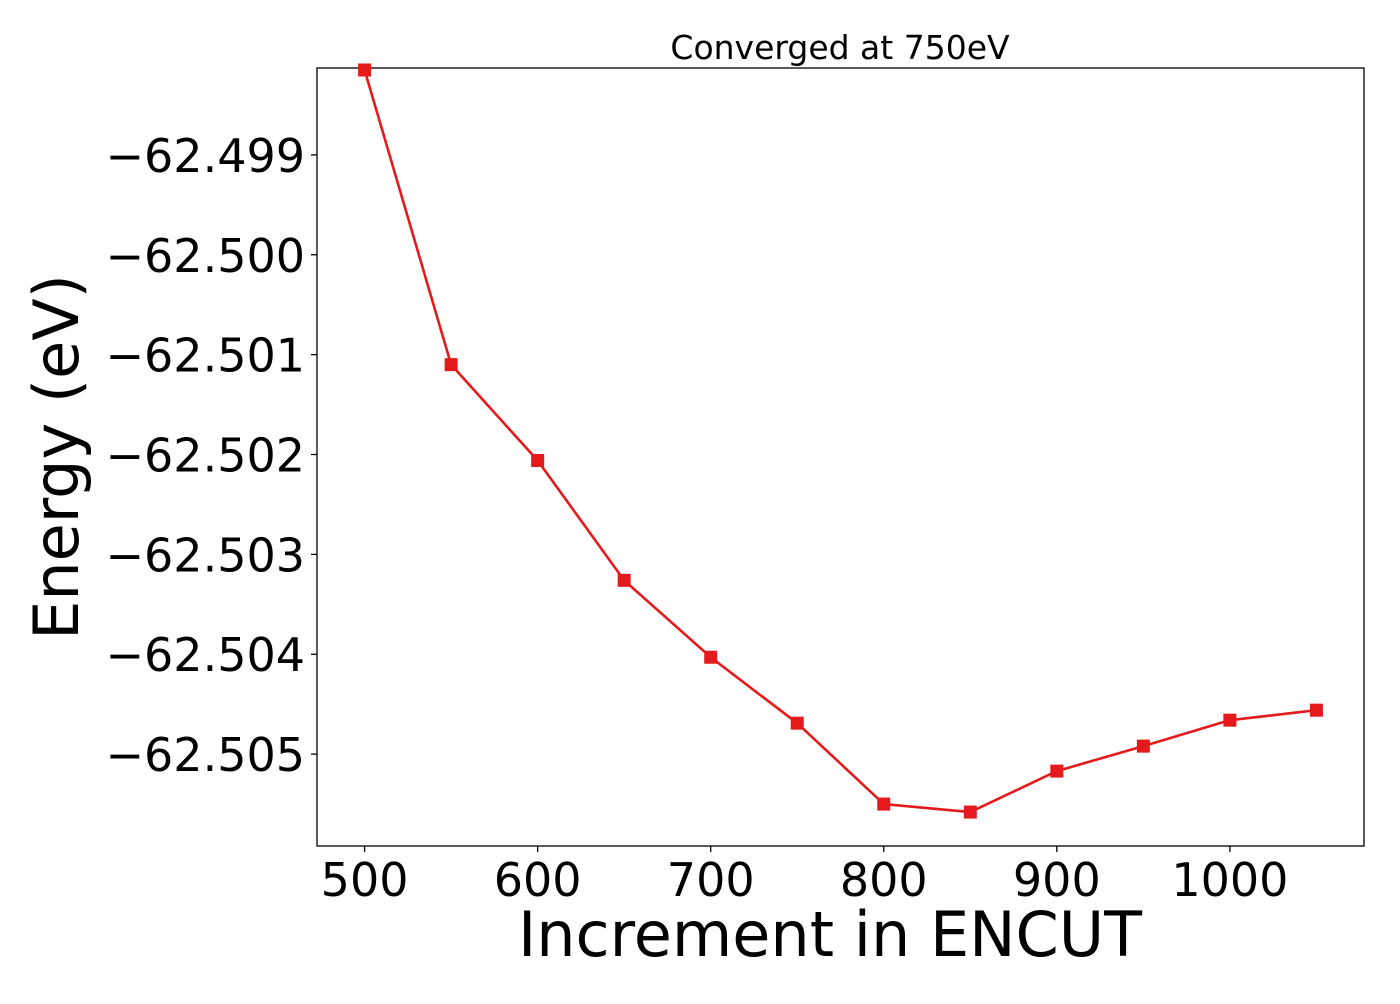 Image resolution: width=1400 pixels, height=1004 pixels. Describe the element at coordinates (206, 256) in the screenshot. I see `y-tick-label: −62.500` at that location.